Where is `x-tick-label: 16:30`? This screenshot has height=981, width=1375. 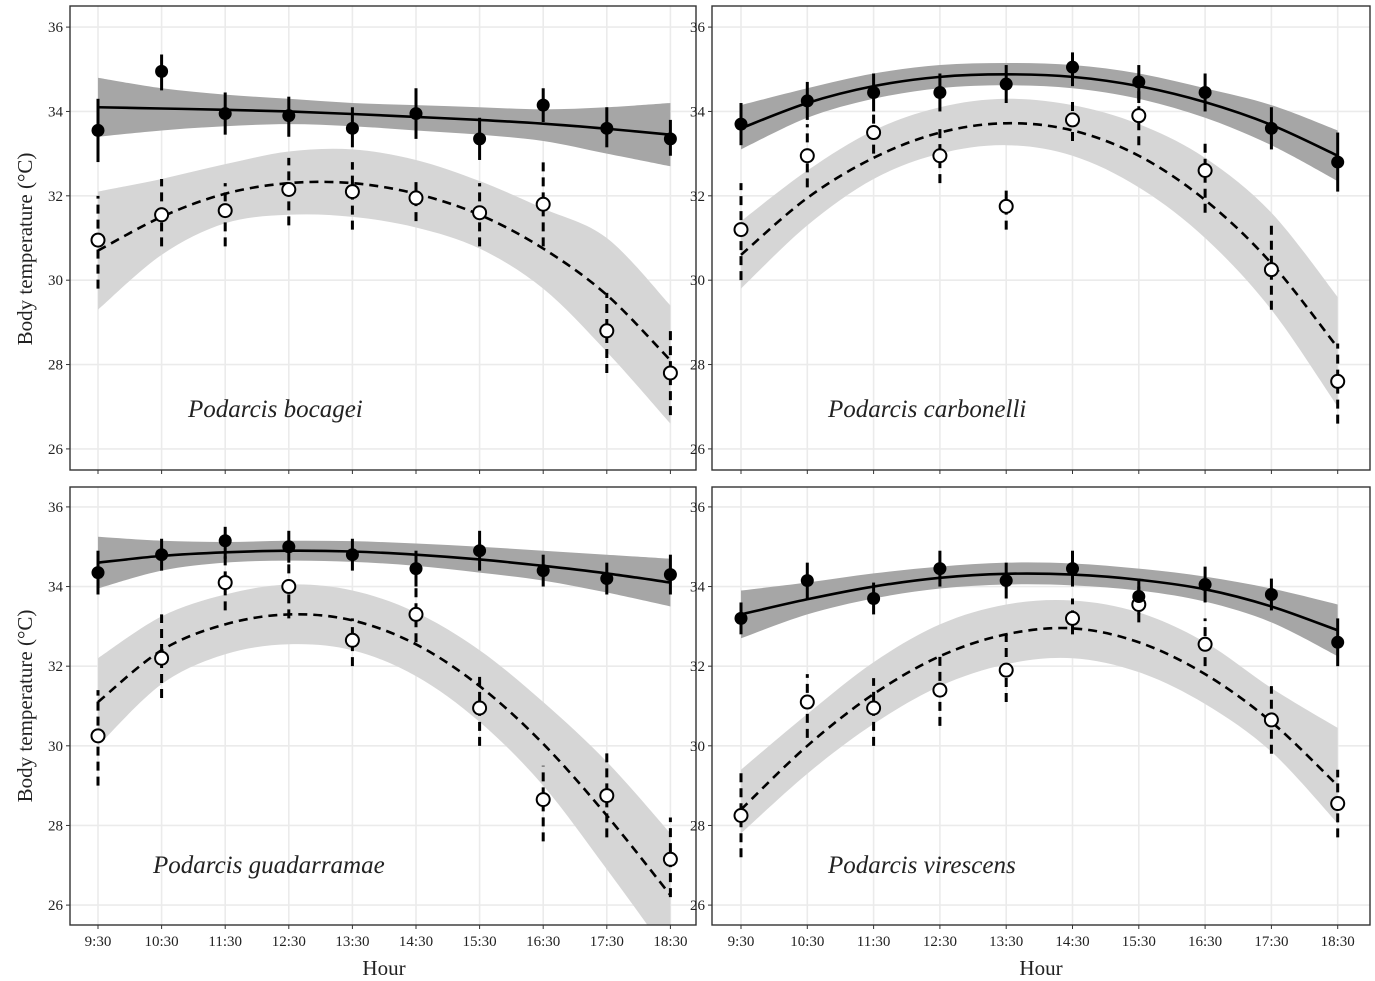 x-tick-label: 16:30 is located at coordinates (1205, 942).